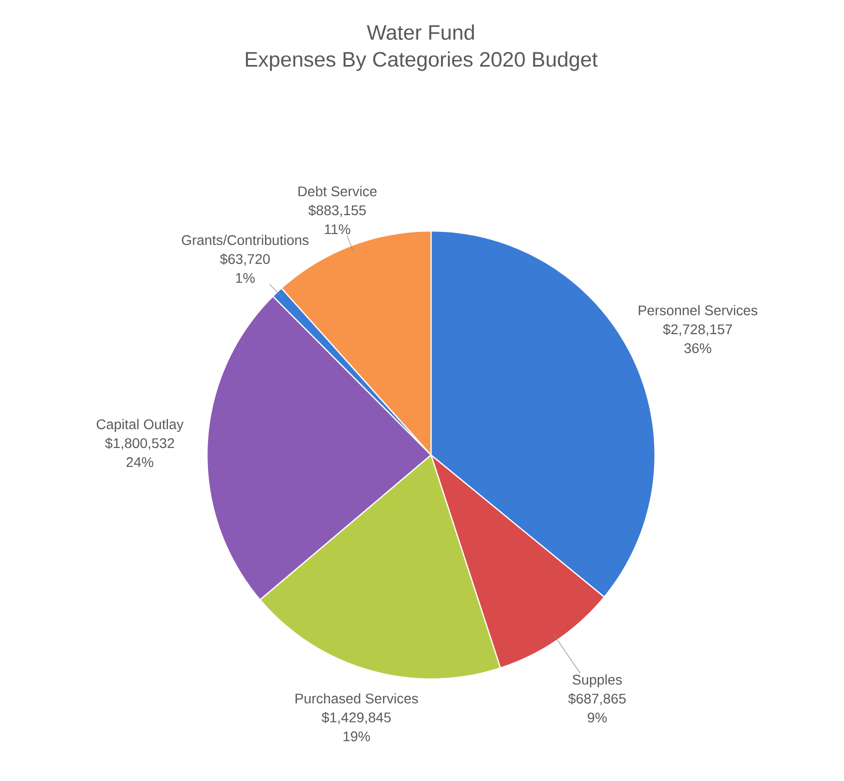  What do you see at coordinates (597, 717) in the screenshot?
I see `text: 9%` at bounding box center [597, 717].